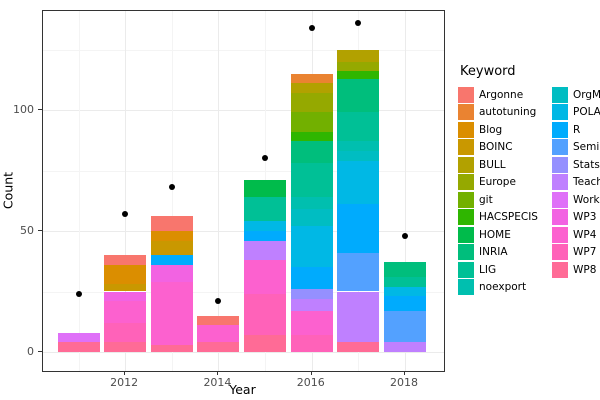 This screenshot has width=600, height=400. What do you see at coordinates (311, 278) in the screenshot?
I see `bar-segment-R-2016` at bounding box center [311, 278].